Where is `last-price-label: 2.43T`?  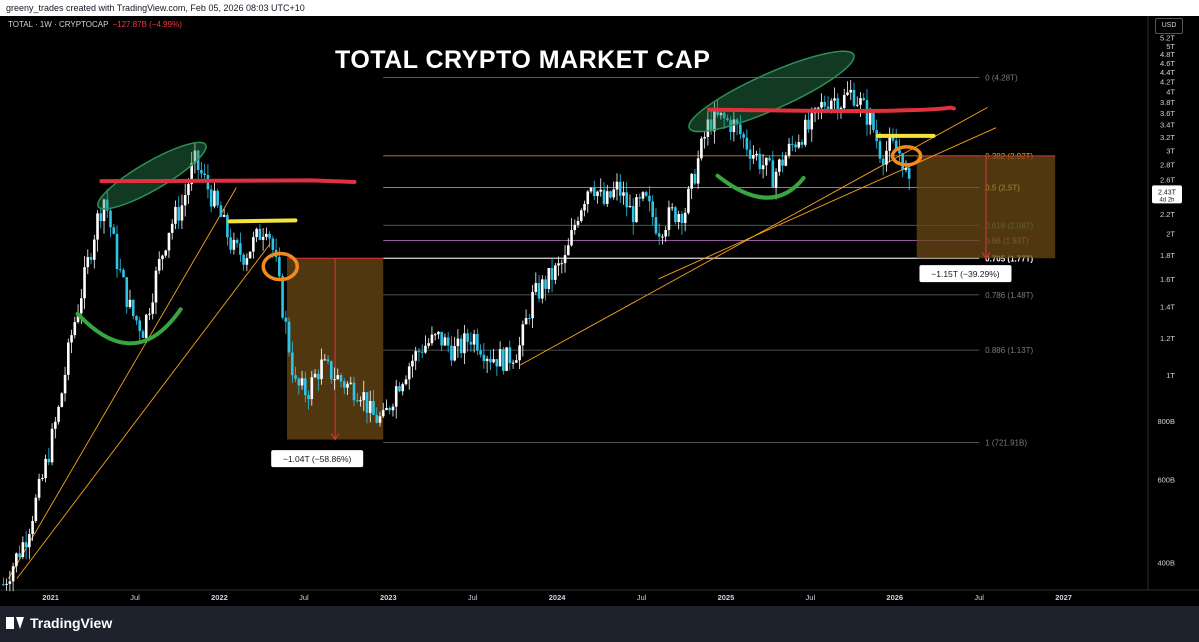
last-price-label: 2.43T is located at coordinates (1167, 192).